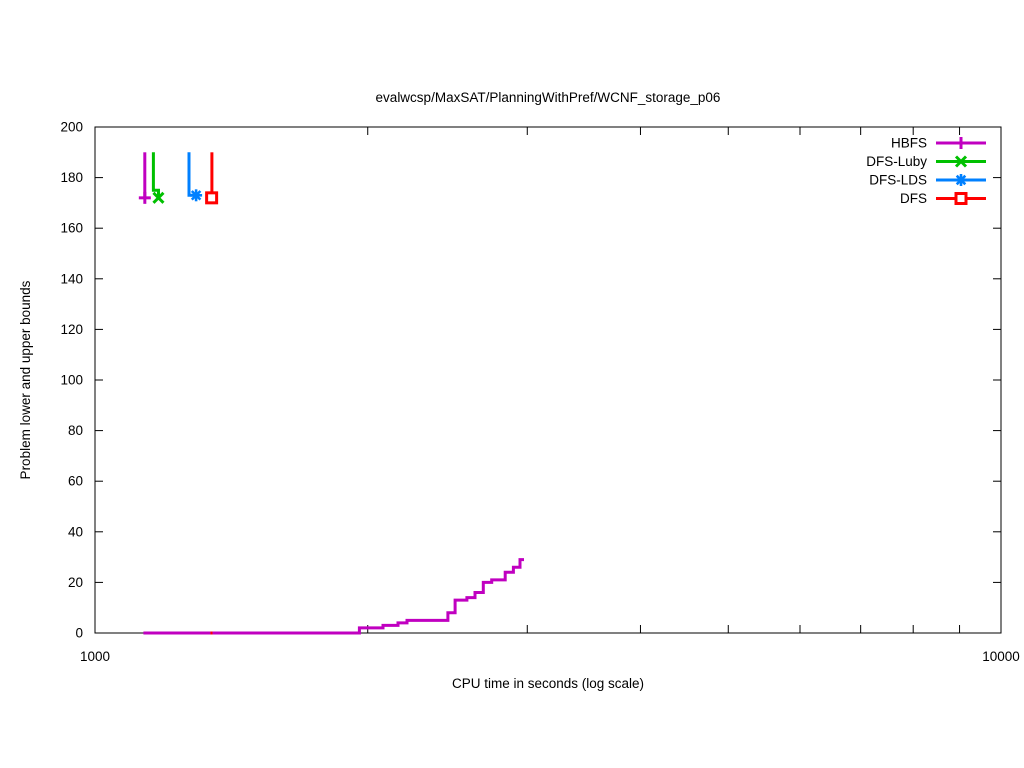 The height and width of the screenshot is (768, 1024). What do you see at coordinates (196, 195) in the screenshot?
I see `series-DFS-LDS-asterisk-marker-icon` at bounding box center [196, 195].